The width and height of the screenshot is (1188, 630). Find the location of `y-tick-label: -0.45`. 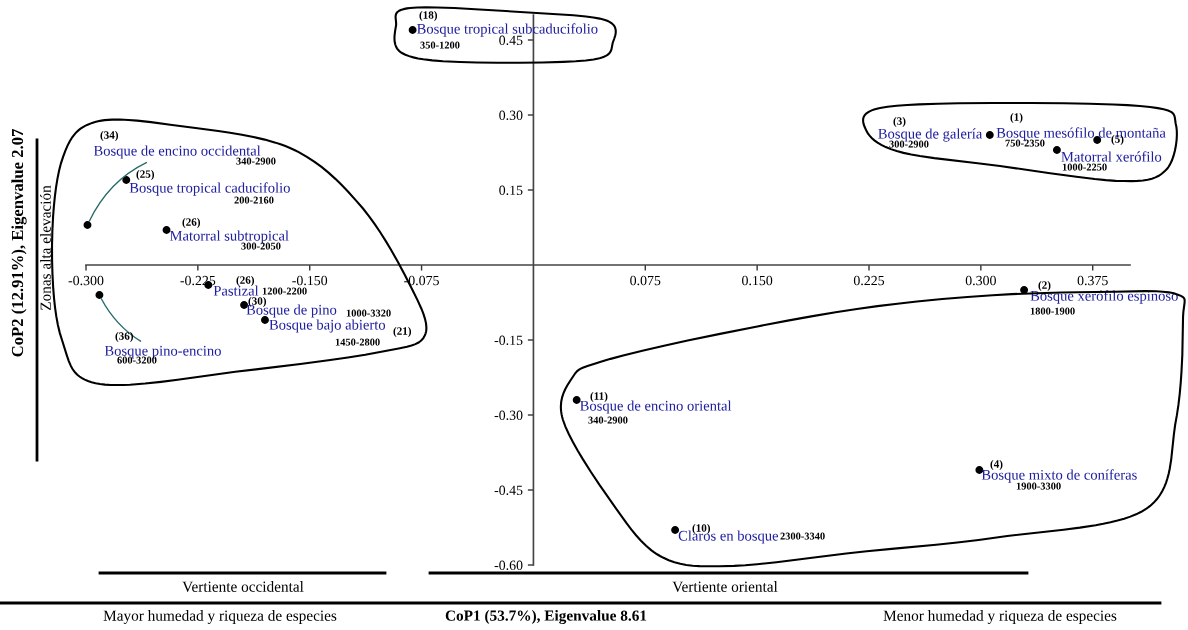

y-tick-label: -0.45 is located at coordinates (508, 490).